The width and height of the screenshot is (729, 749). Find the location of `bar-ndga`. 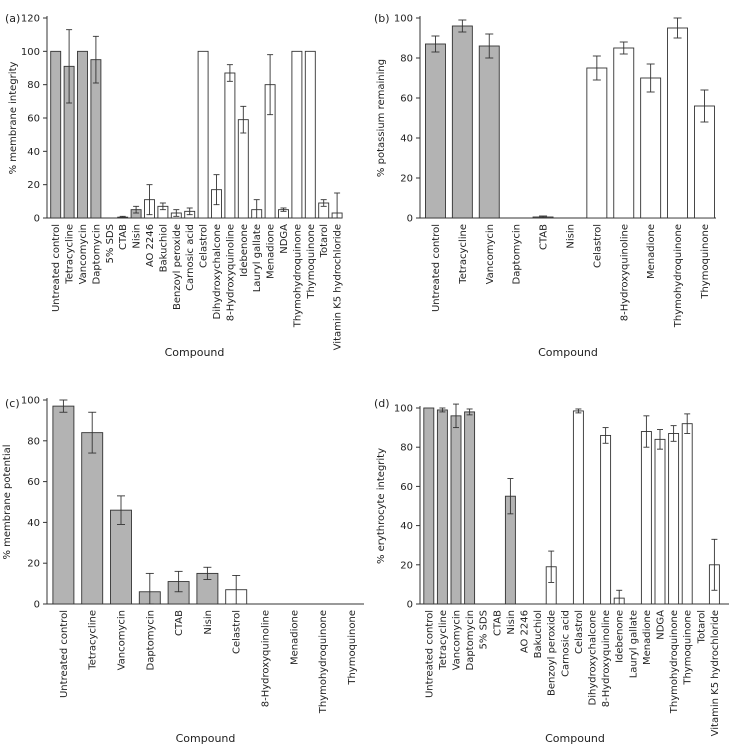

bar-ndga is located at coordinates (660, 521).